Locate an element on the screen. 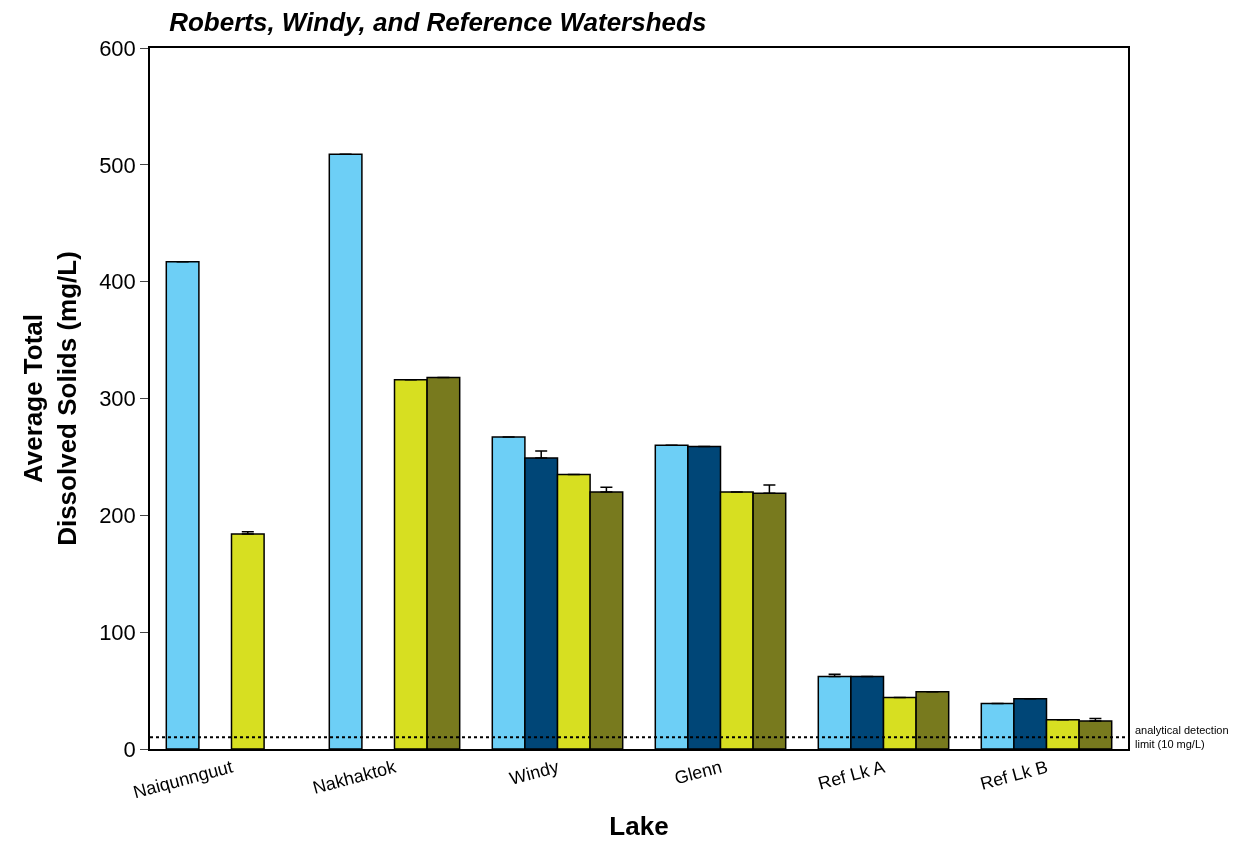 Image resolution: width=1253 pixels, height=848 pixels. x-axis-title: Lake is located at coordinates (639, 825).